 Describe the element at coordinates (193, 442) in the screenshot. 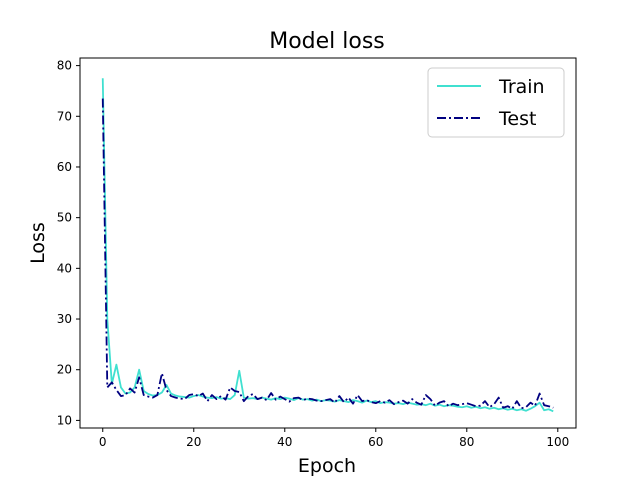

I see `x-tick-label: 20` at that location.